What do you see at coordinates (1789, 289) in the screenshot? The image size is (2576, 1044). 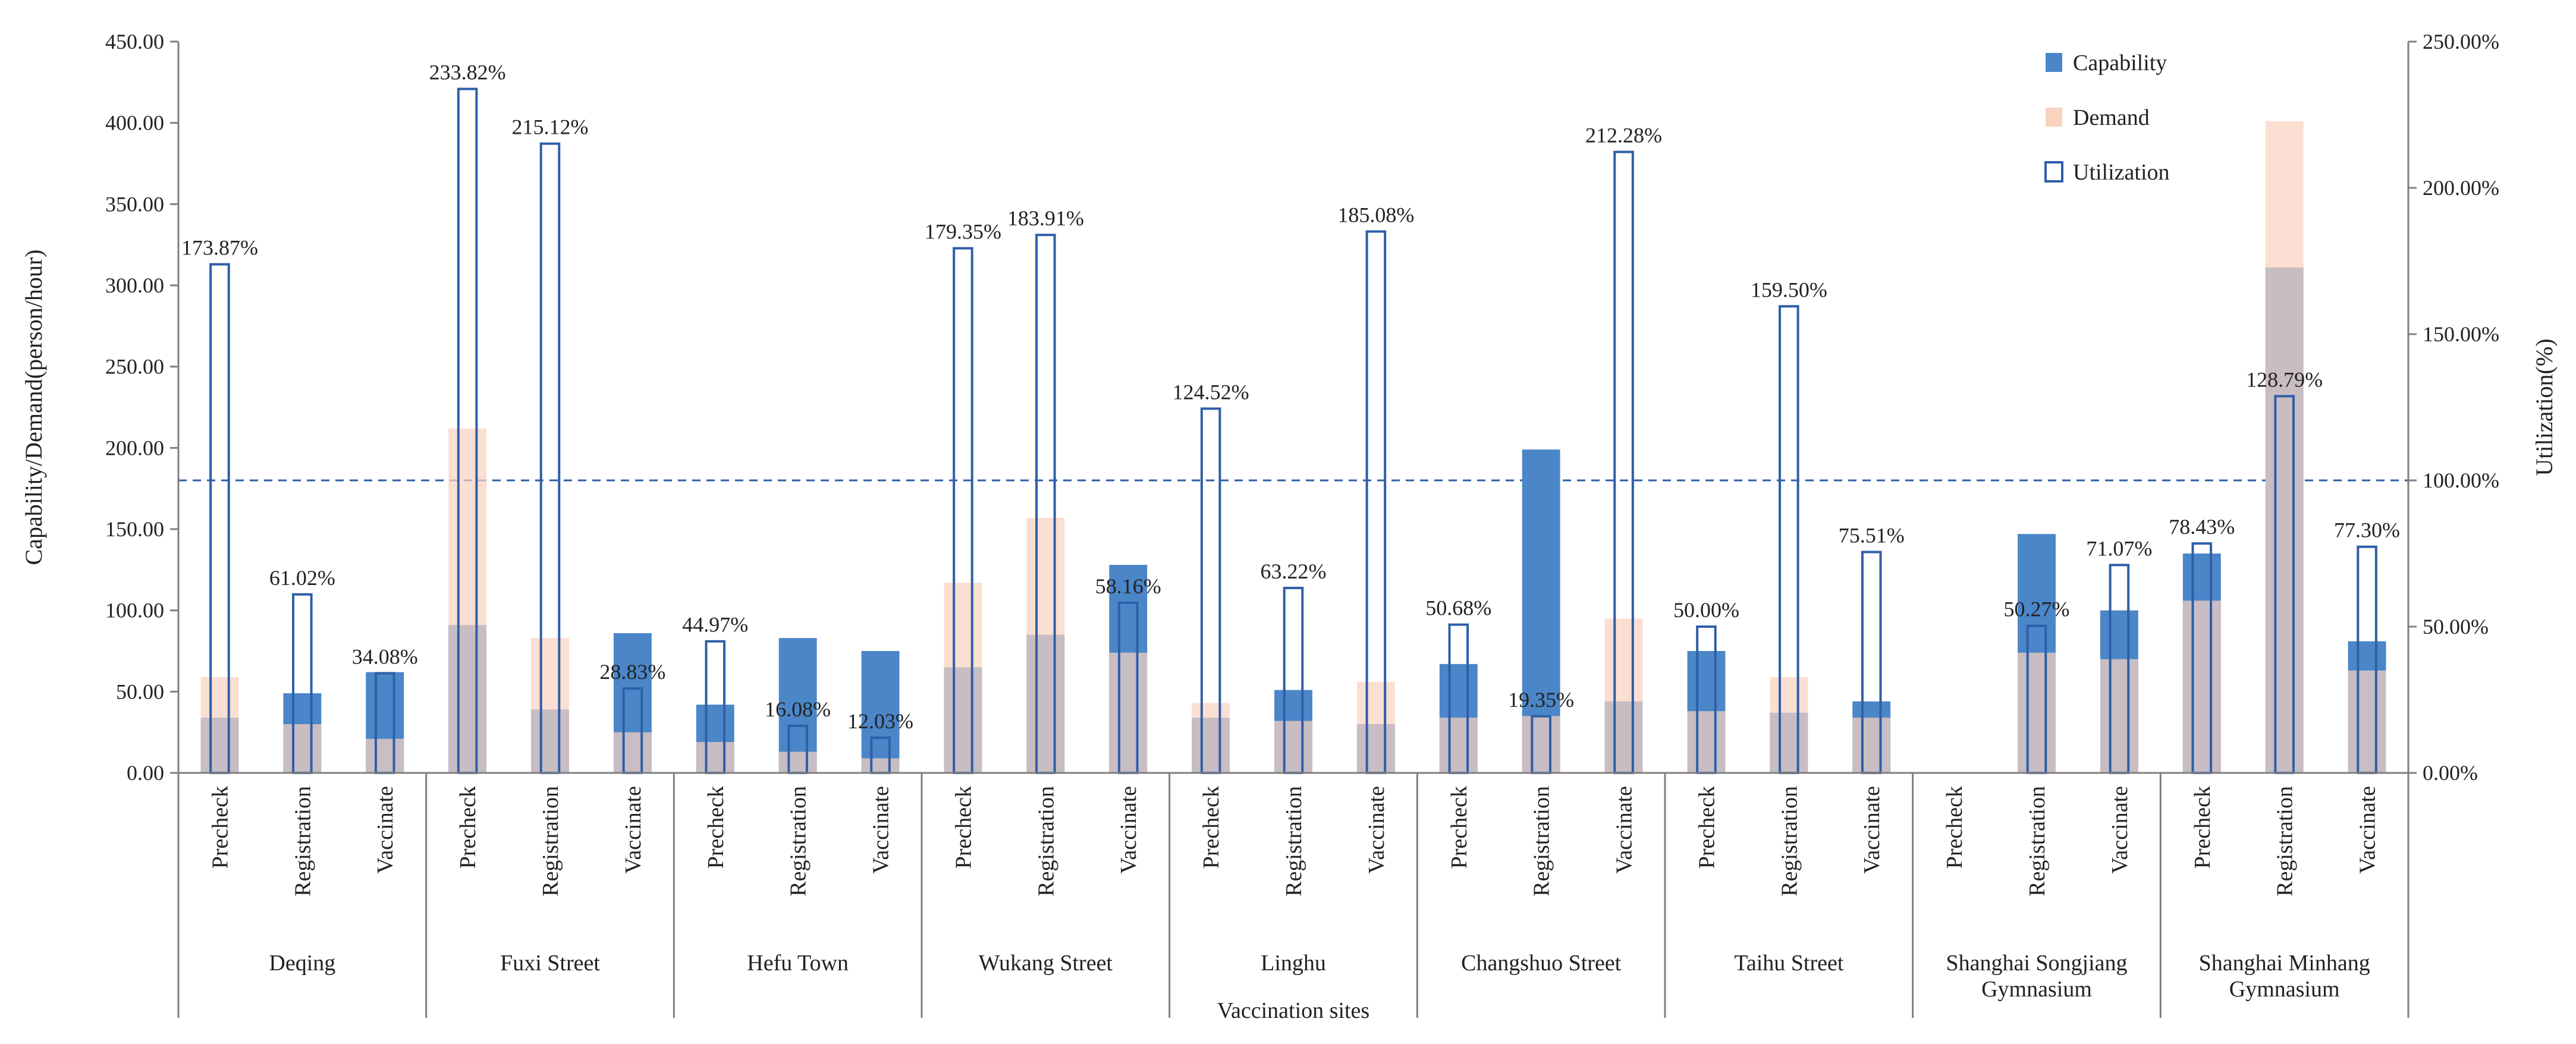 I see `utilization-data-label: 159.50%` at bounding box center [1789, 289].